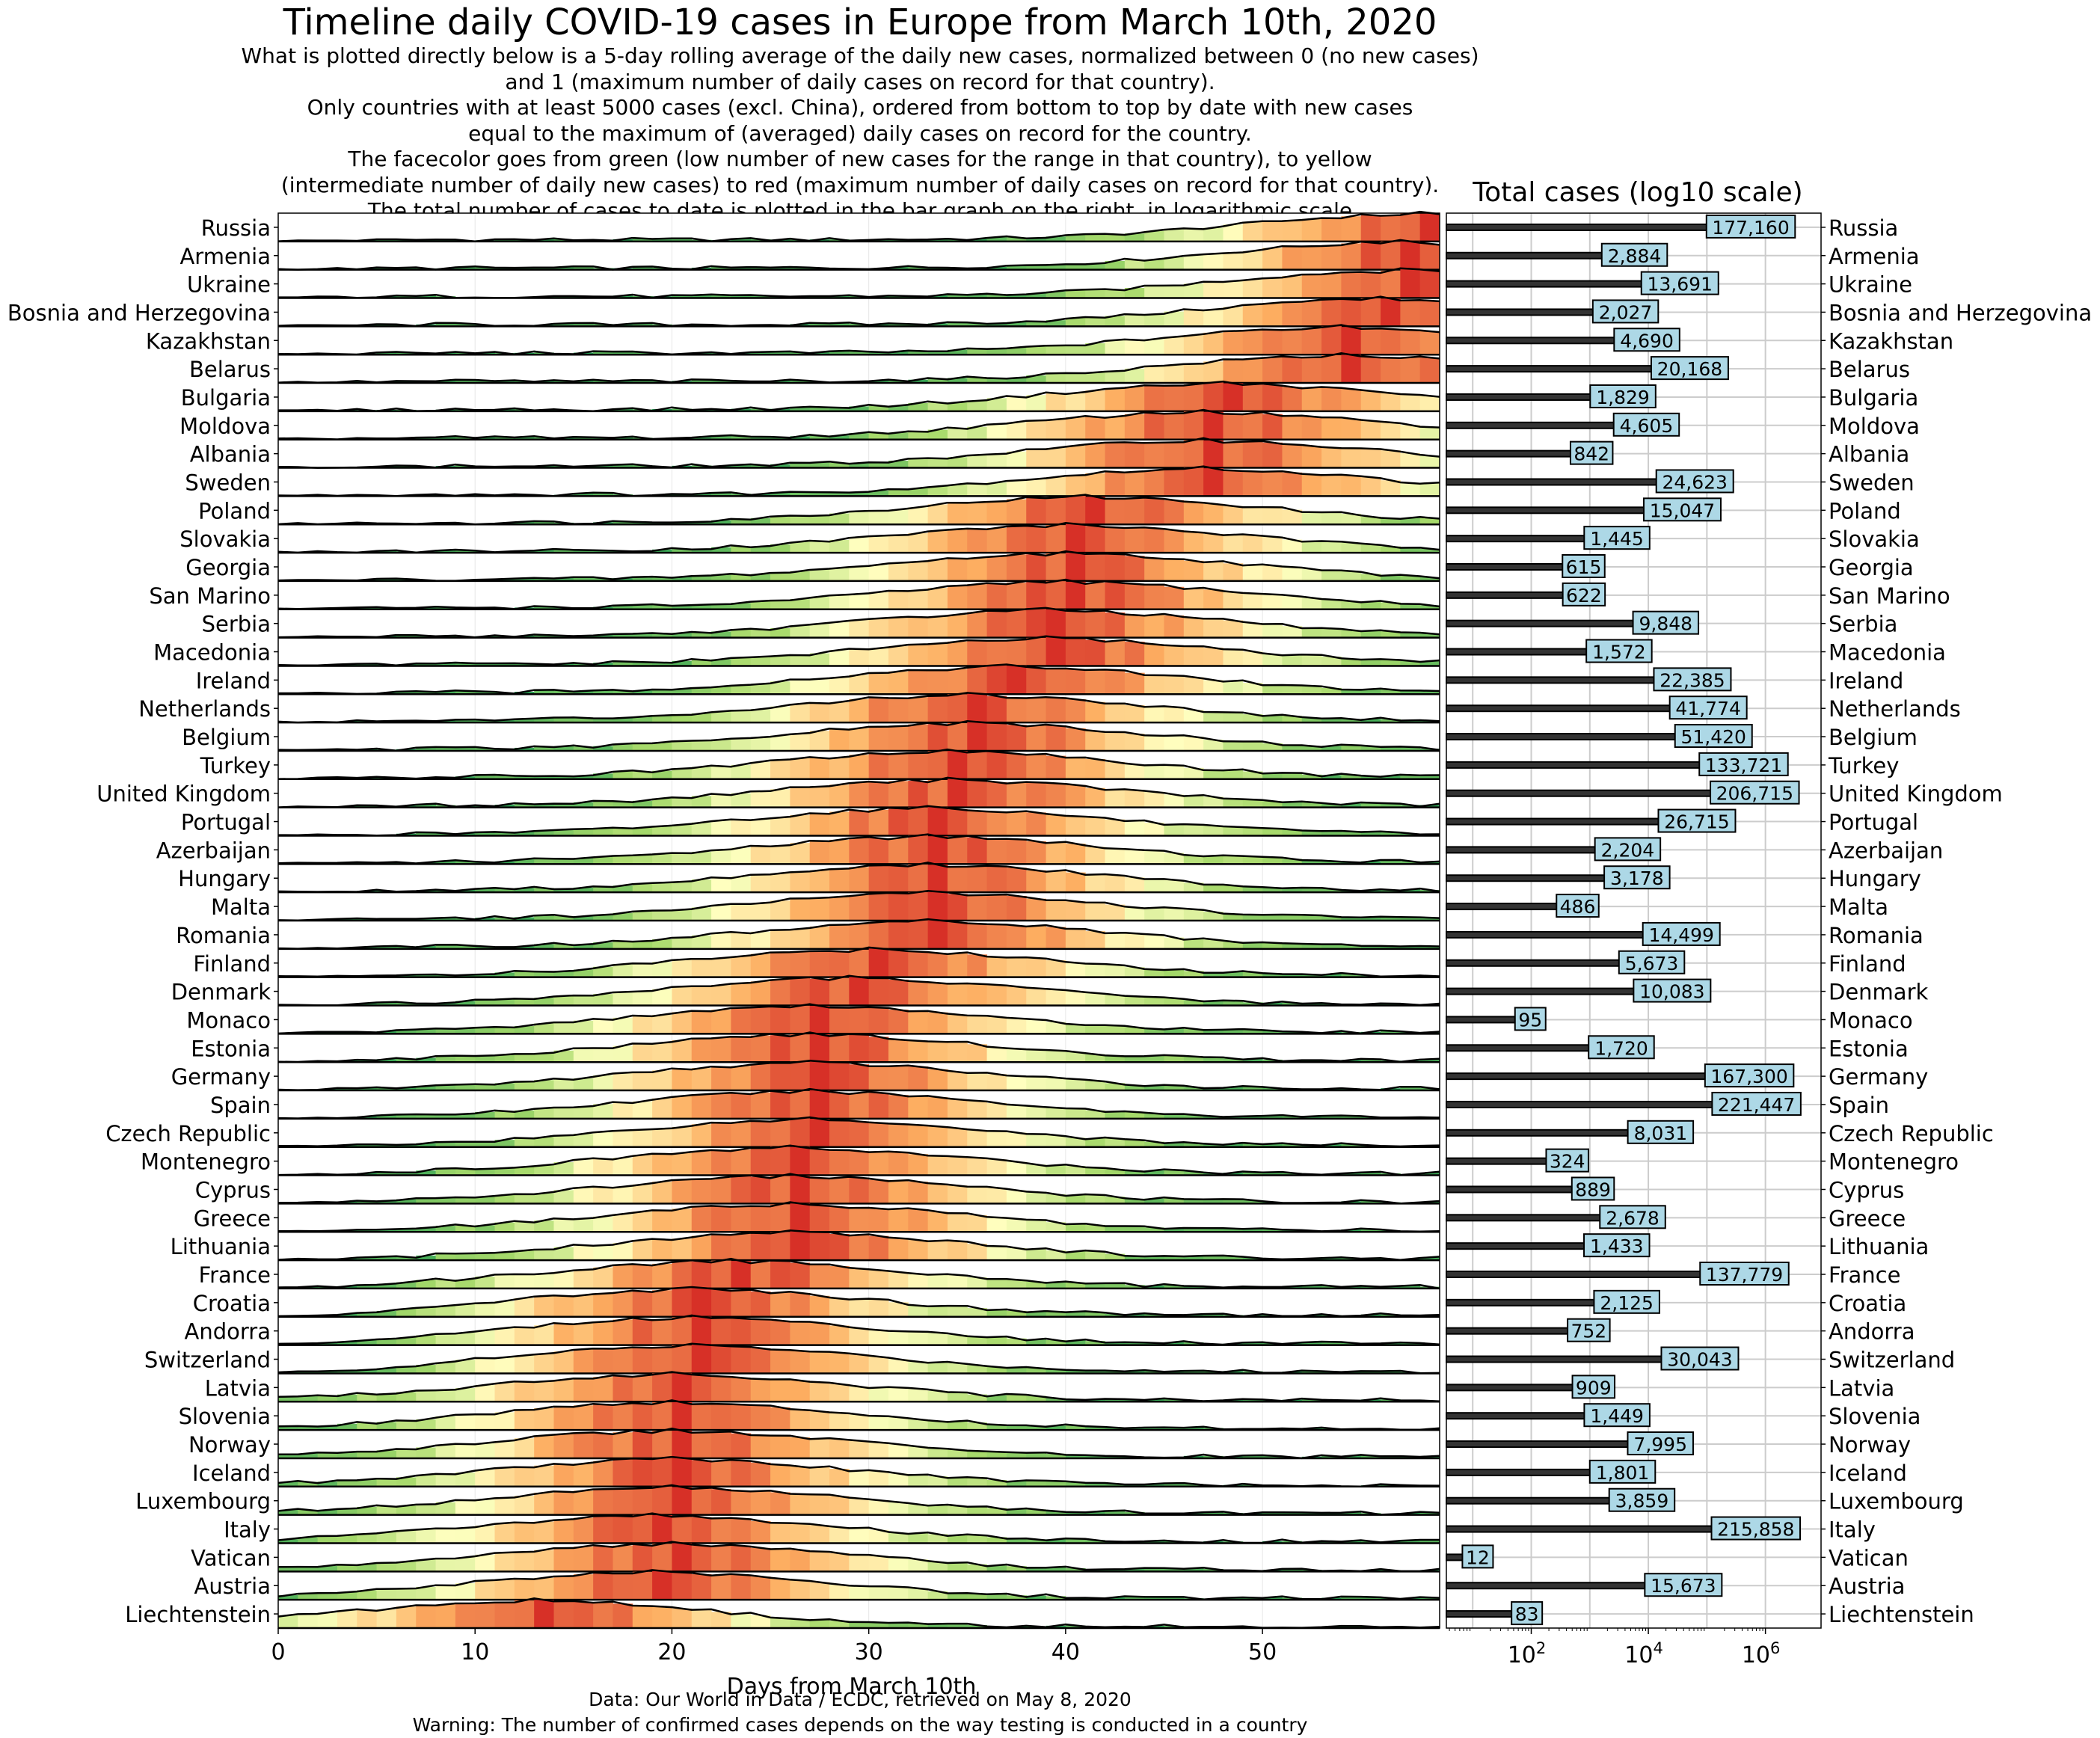 The height and width of the screenshot is (1738, 2100). Describe the element at coordinates (235, 1275) in the screenshot. I see `country-label: France` at that location.